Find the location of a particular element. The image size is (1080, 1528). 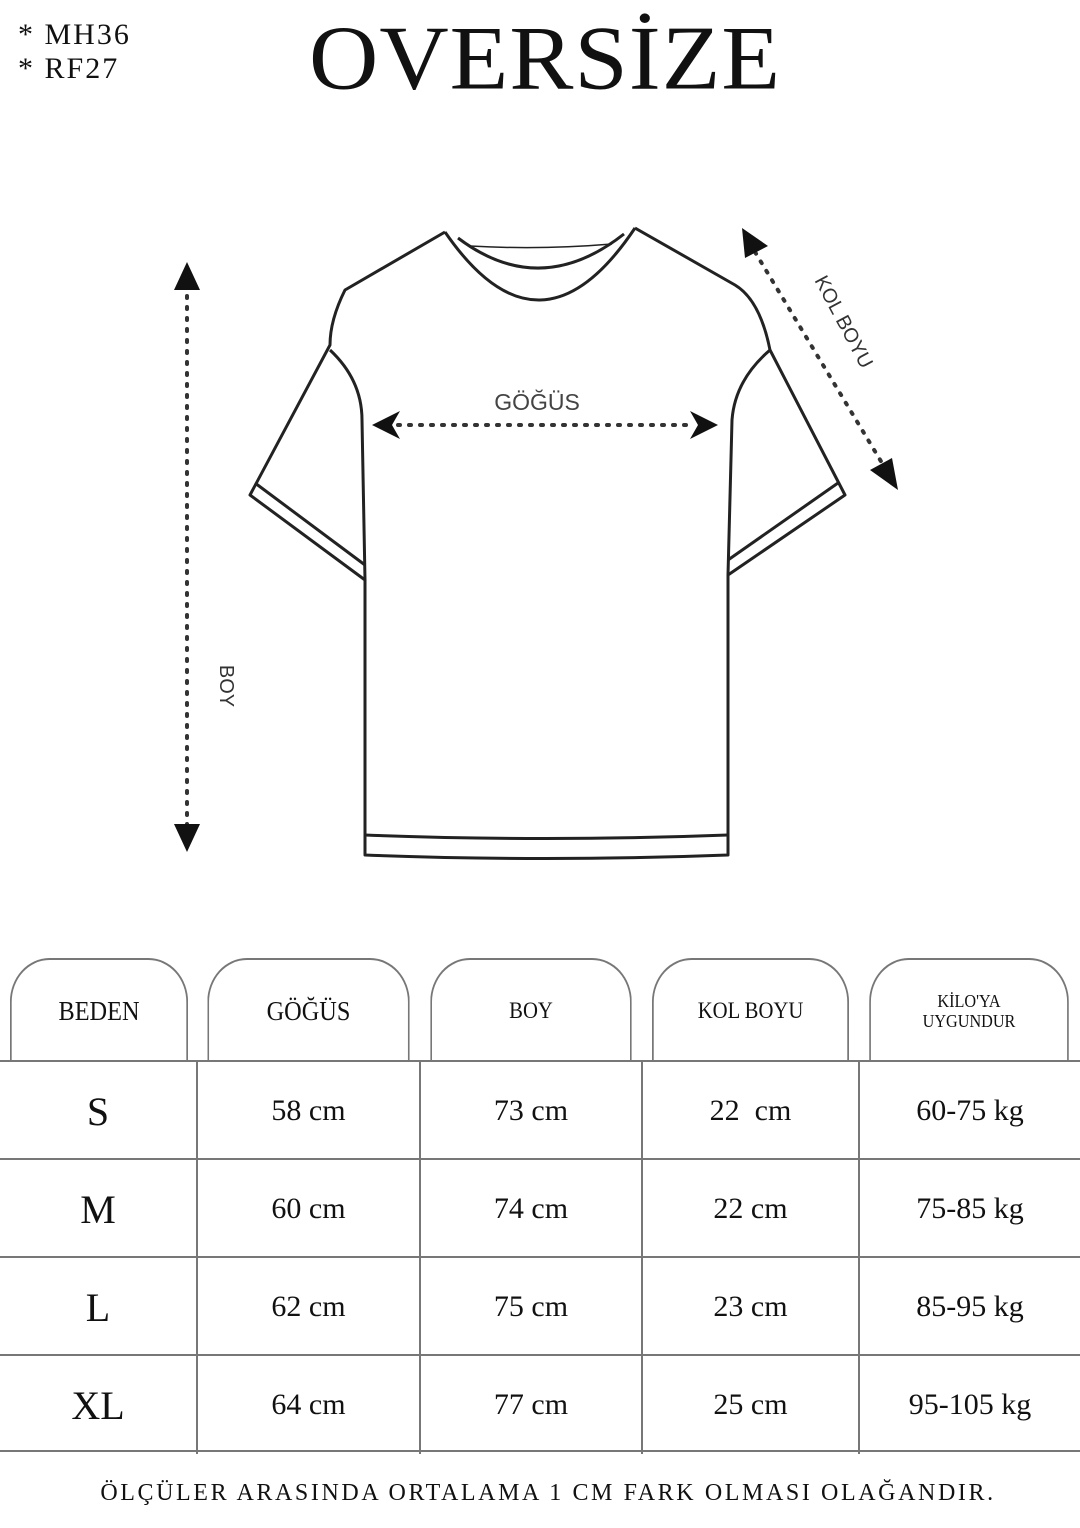

header-size: BEDEN is located at coordinates (99, 1010).